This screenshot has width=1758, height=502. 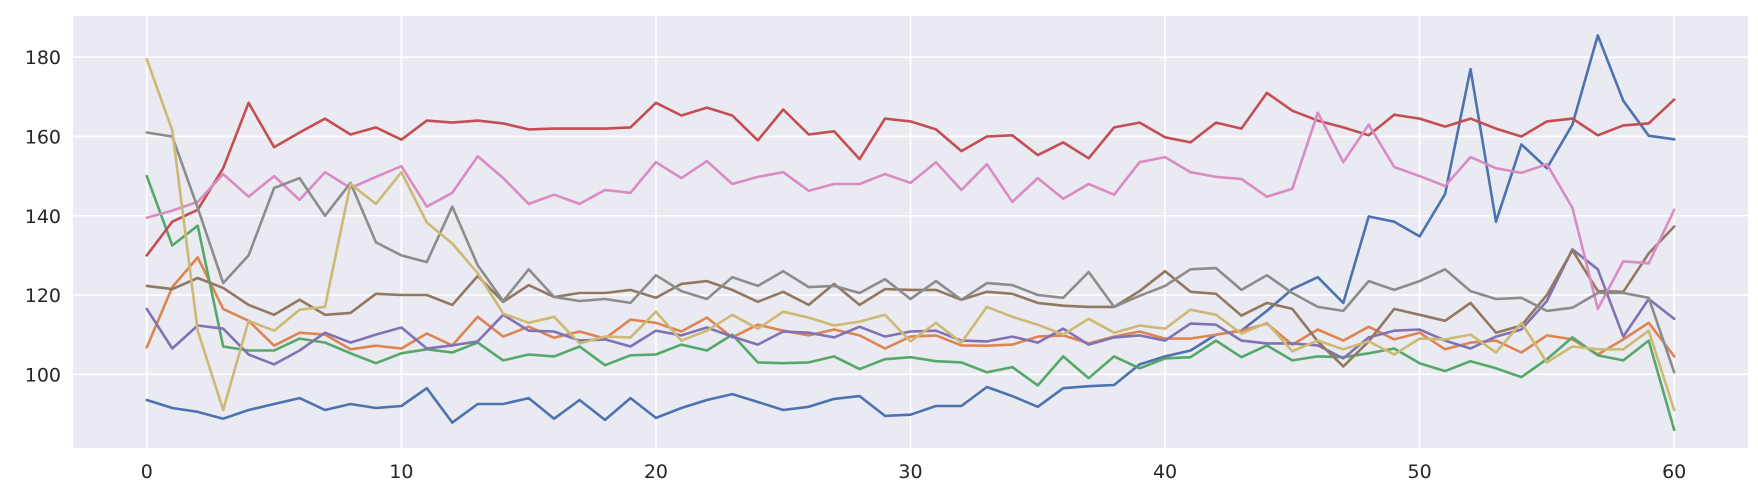 I want to click on y-tick-label: 100, so click(x=43, y=375).